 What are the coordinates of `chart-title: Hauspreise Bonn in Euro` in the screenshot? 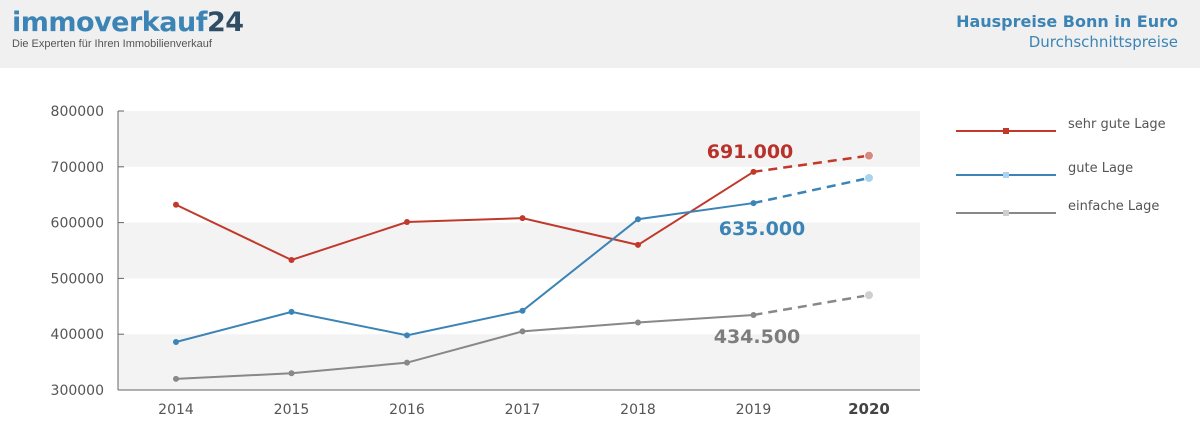 It's located at (1067, 21).